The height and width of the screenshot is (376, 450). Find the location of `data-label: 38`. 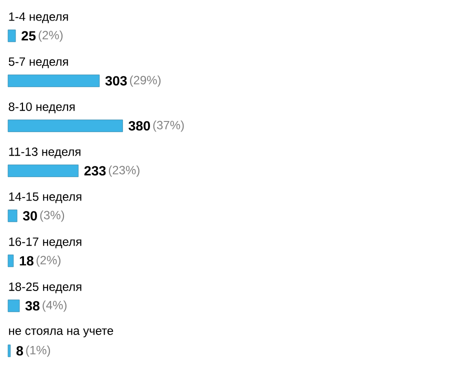

data-label: 38 is located at coordinates (32, 306).